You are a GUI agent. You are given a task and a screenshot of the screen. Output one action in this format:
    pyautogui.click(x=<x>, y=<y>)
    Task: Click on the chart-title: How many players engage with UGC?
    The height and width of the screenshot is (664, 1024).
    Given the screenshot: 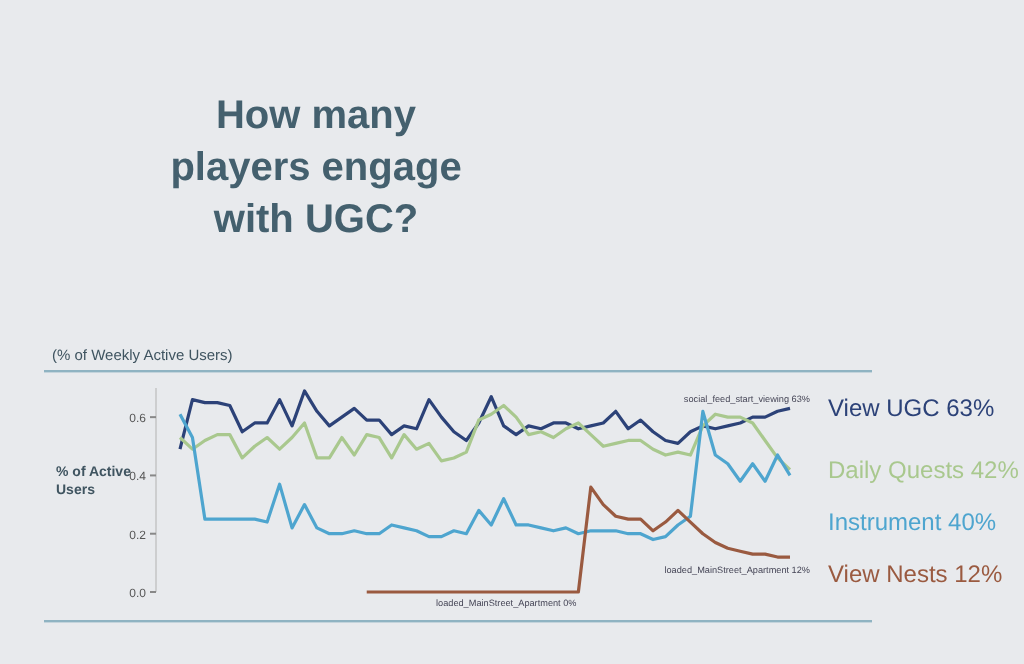 What is the action you would take?
    pyautogui.click(x=316, y=168)
    